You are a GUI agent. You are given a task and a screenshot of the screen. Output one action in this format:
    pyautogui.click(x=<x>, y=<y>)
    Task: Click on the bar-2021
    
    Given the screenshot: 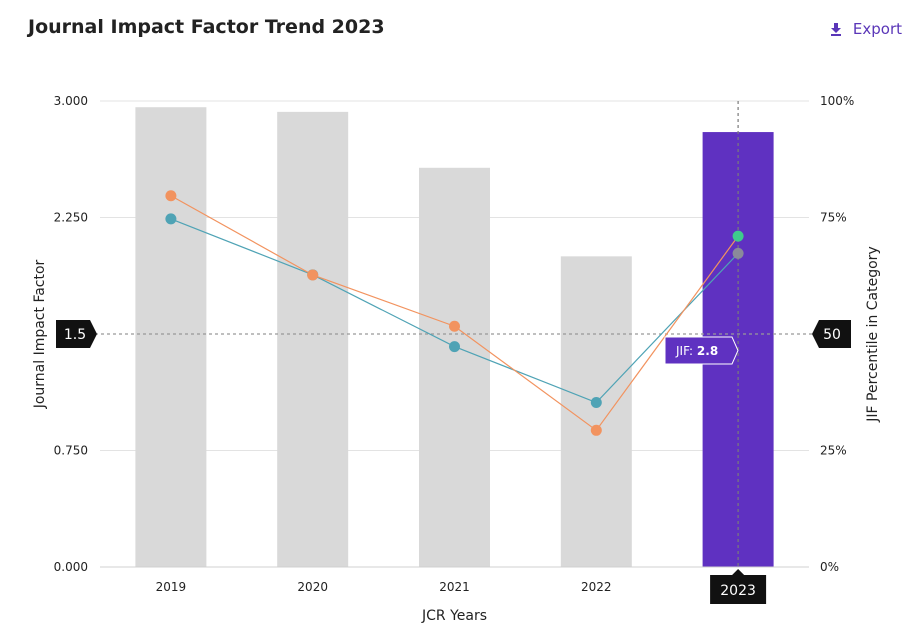 What is the action you would take?
    pyautogui.click(x=454, y=367)
    